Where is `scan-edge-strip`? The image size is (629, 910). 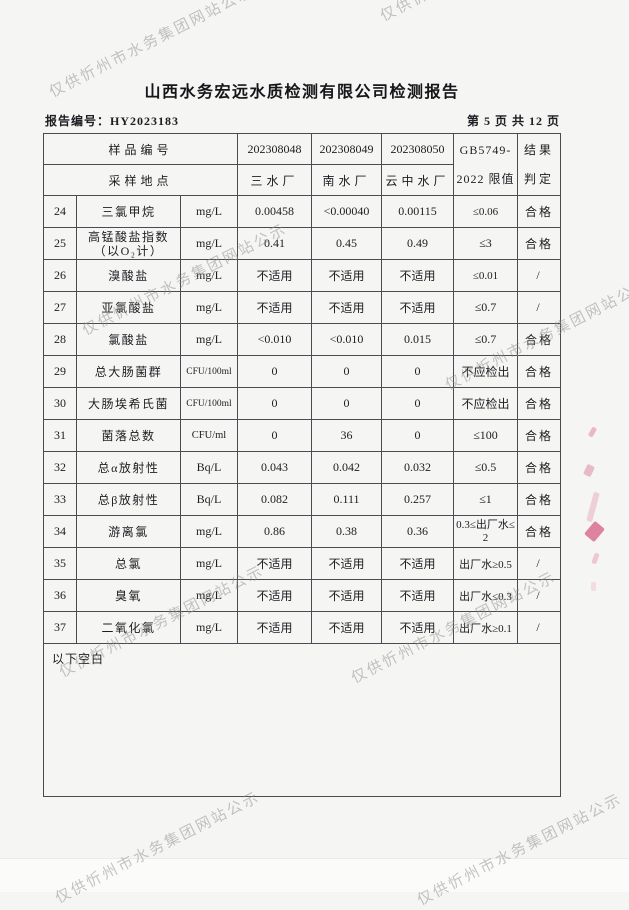 scan-edge-strip is located at coordinates (314, 875).